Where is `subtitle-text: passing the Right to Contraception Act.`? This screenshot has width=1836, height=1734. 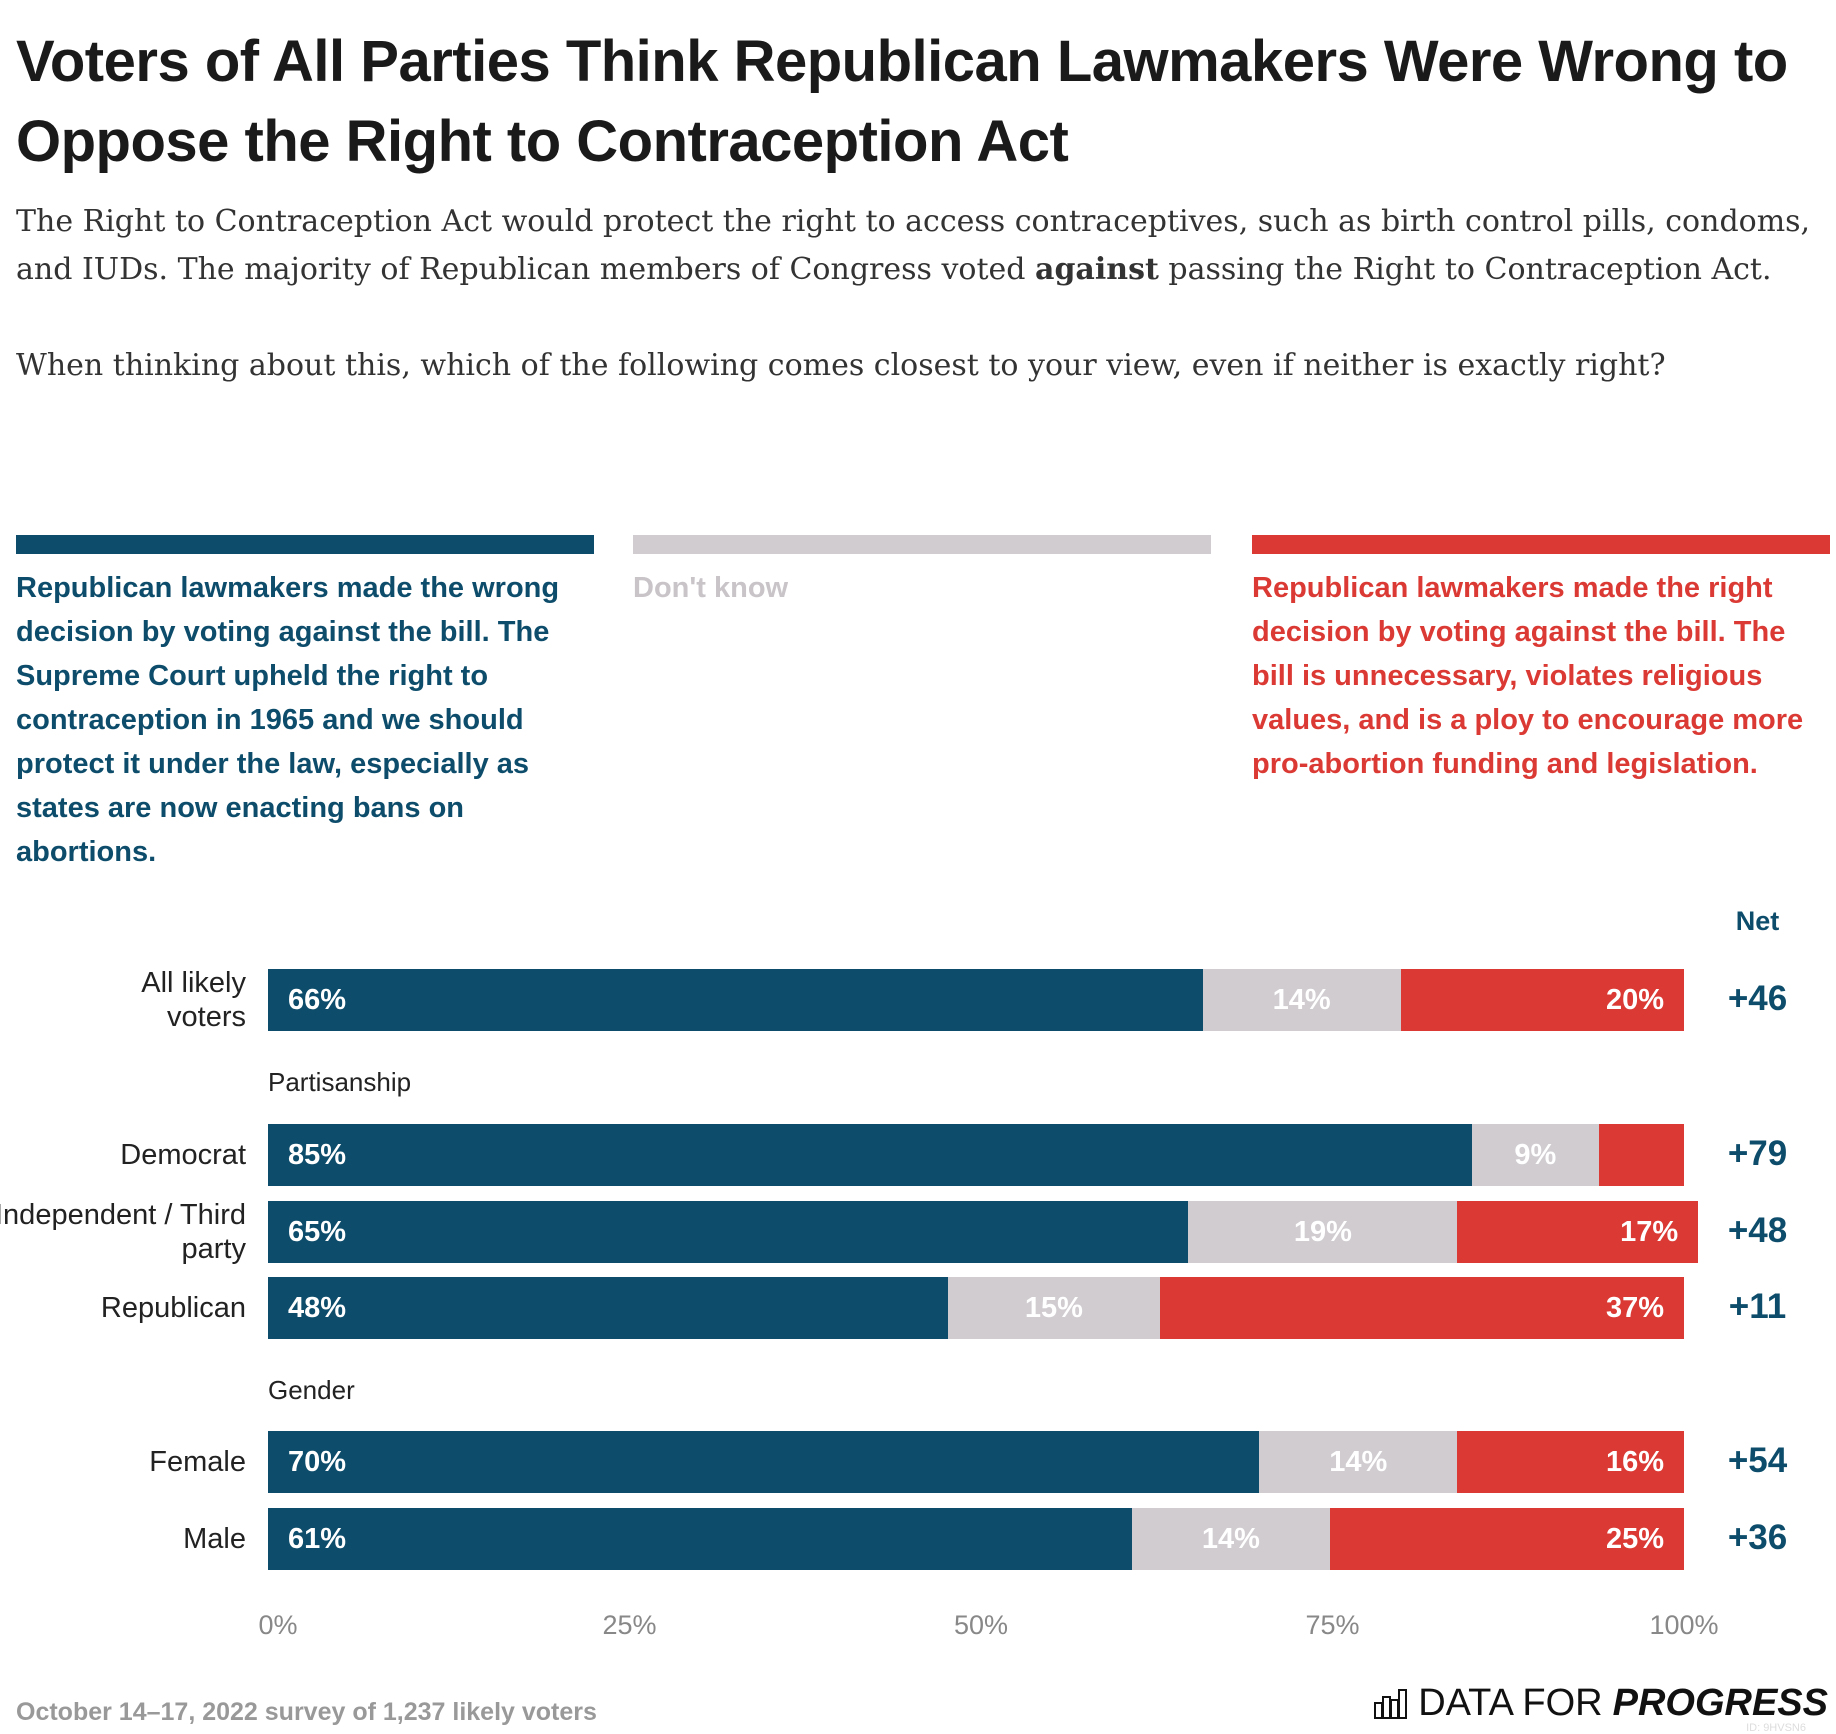
subtitle-text: passing the Right to Contraception Act. is located at coordinates (1465, 269).